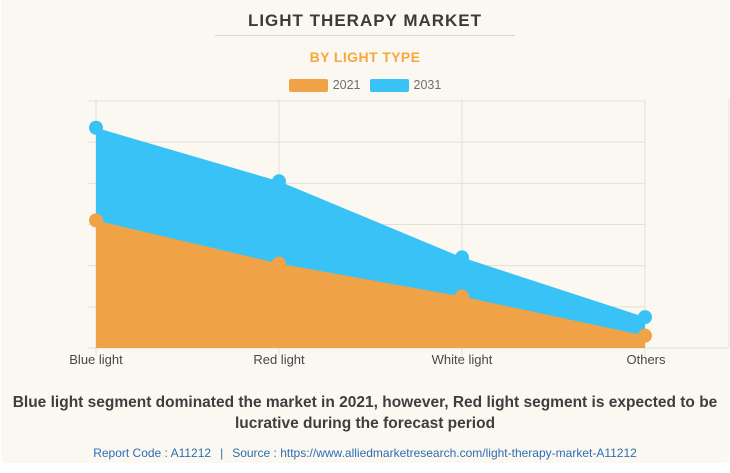 The image size is (730, 473). What do you see at coordinates (646, 359) in the screenshot?
I see `x-axis-label-others: Others` at bounding box center [646, 359].